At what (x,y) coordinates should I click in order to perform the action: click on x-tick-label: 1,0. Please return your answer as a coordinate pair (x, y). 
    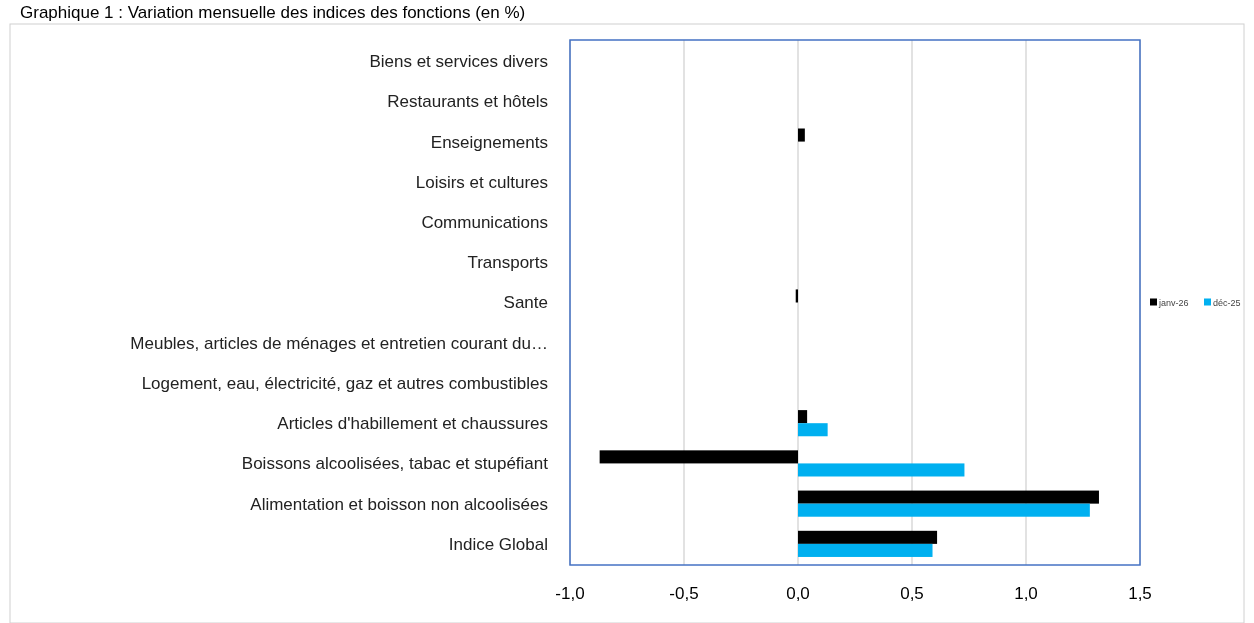
    Looking at the image, I should click on (1026, 593).